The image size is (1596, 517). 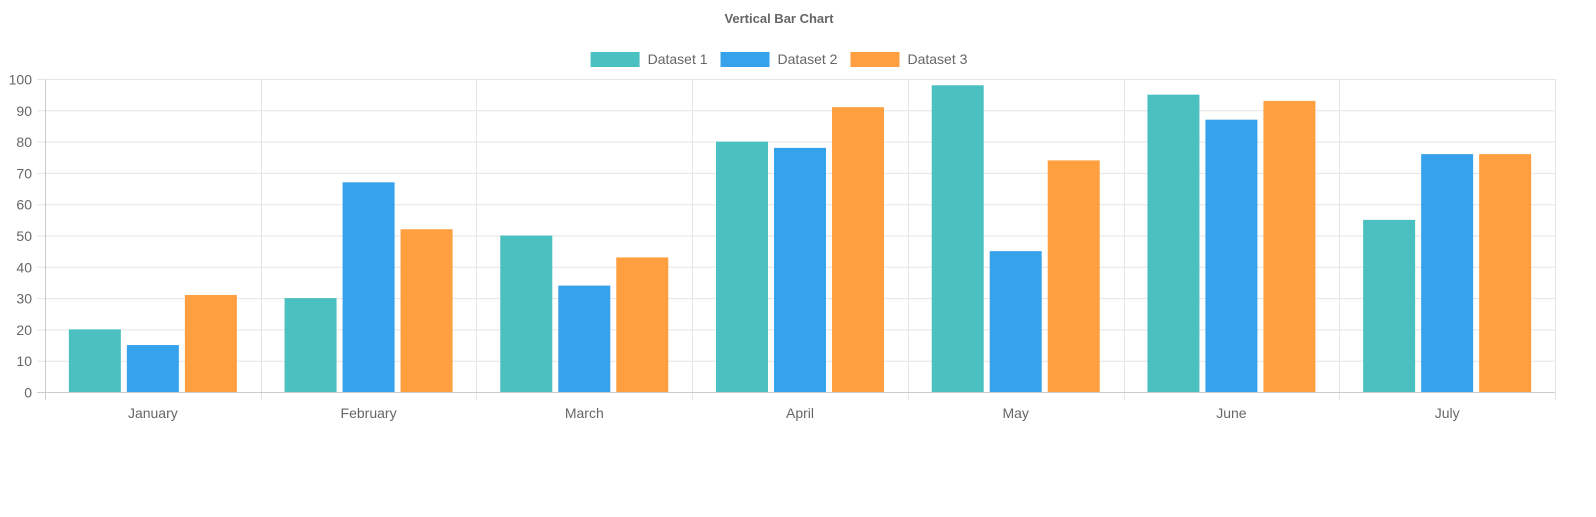 What do you see at coordinates (800, 269) in the screenshot?
I see `bar-dataset-2-april` at bounding box center [800, 269].